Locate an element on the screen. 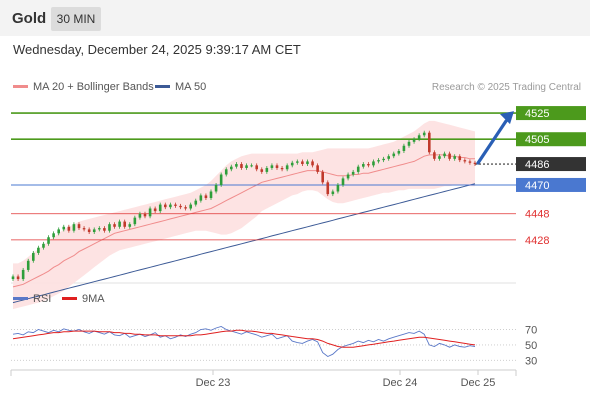  rsi-layer: 70 50 30 is located at coordinates (274, 346).